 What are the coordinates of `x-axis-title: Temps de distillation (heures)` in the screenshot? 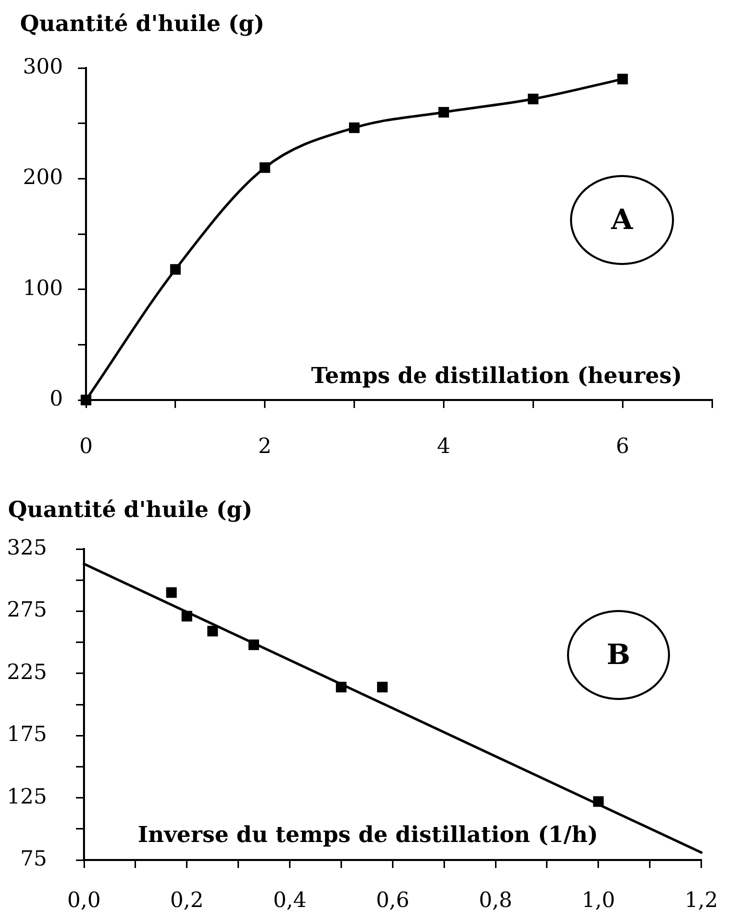 It's located at (496, 376).